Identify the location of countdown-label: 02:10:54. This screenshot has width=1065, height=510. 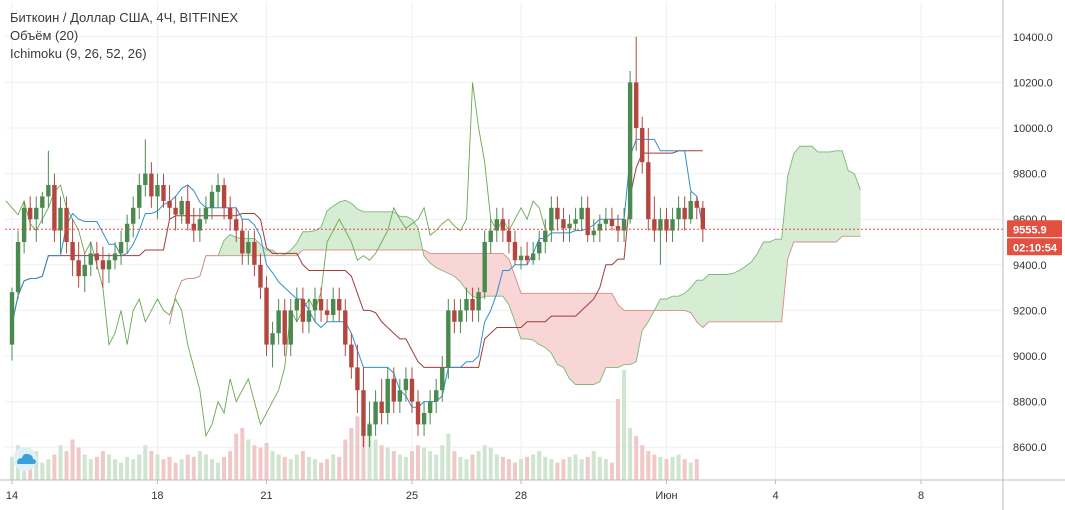
(1035, 248).